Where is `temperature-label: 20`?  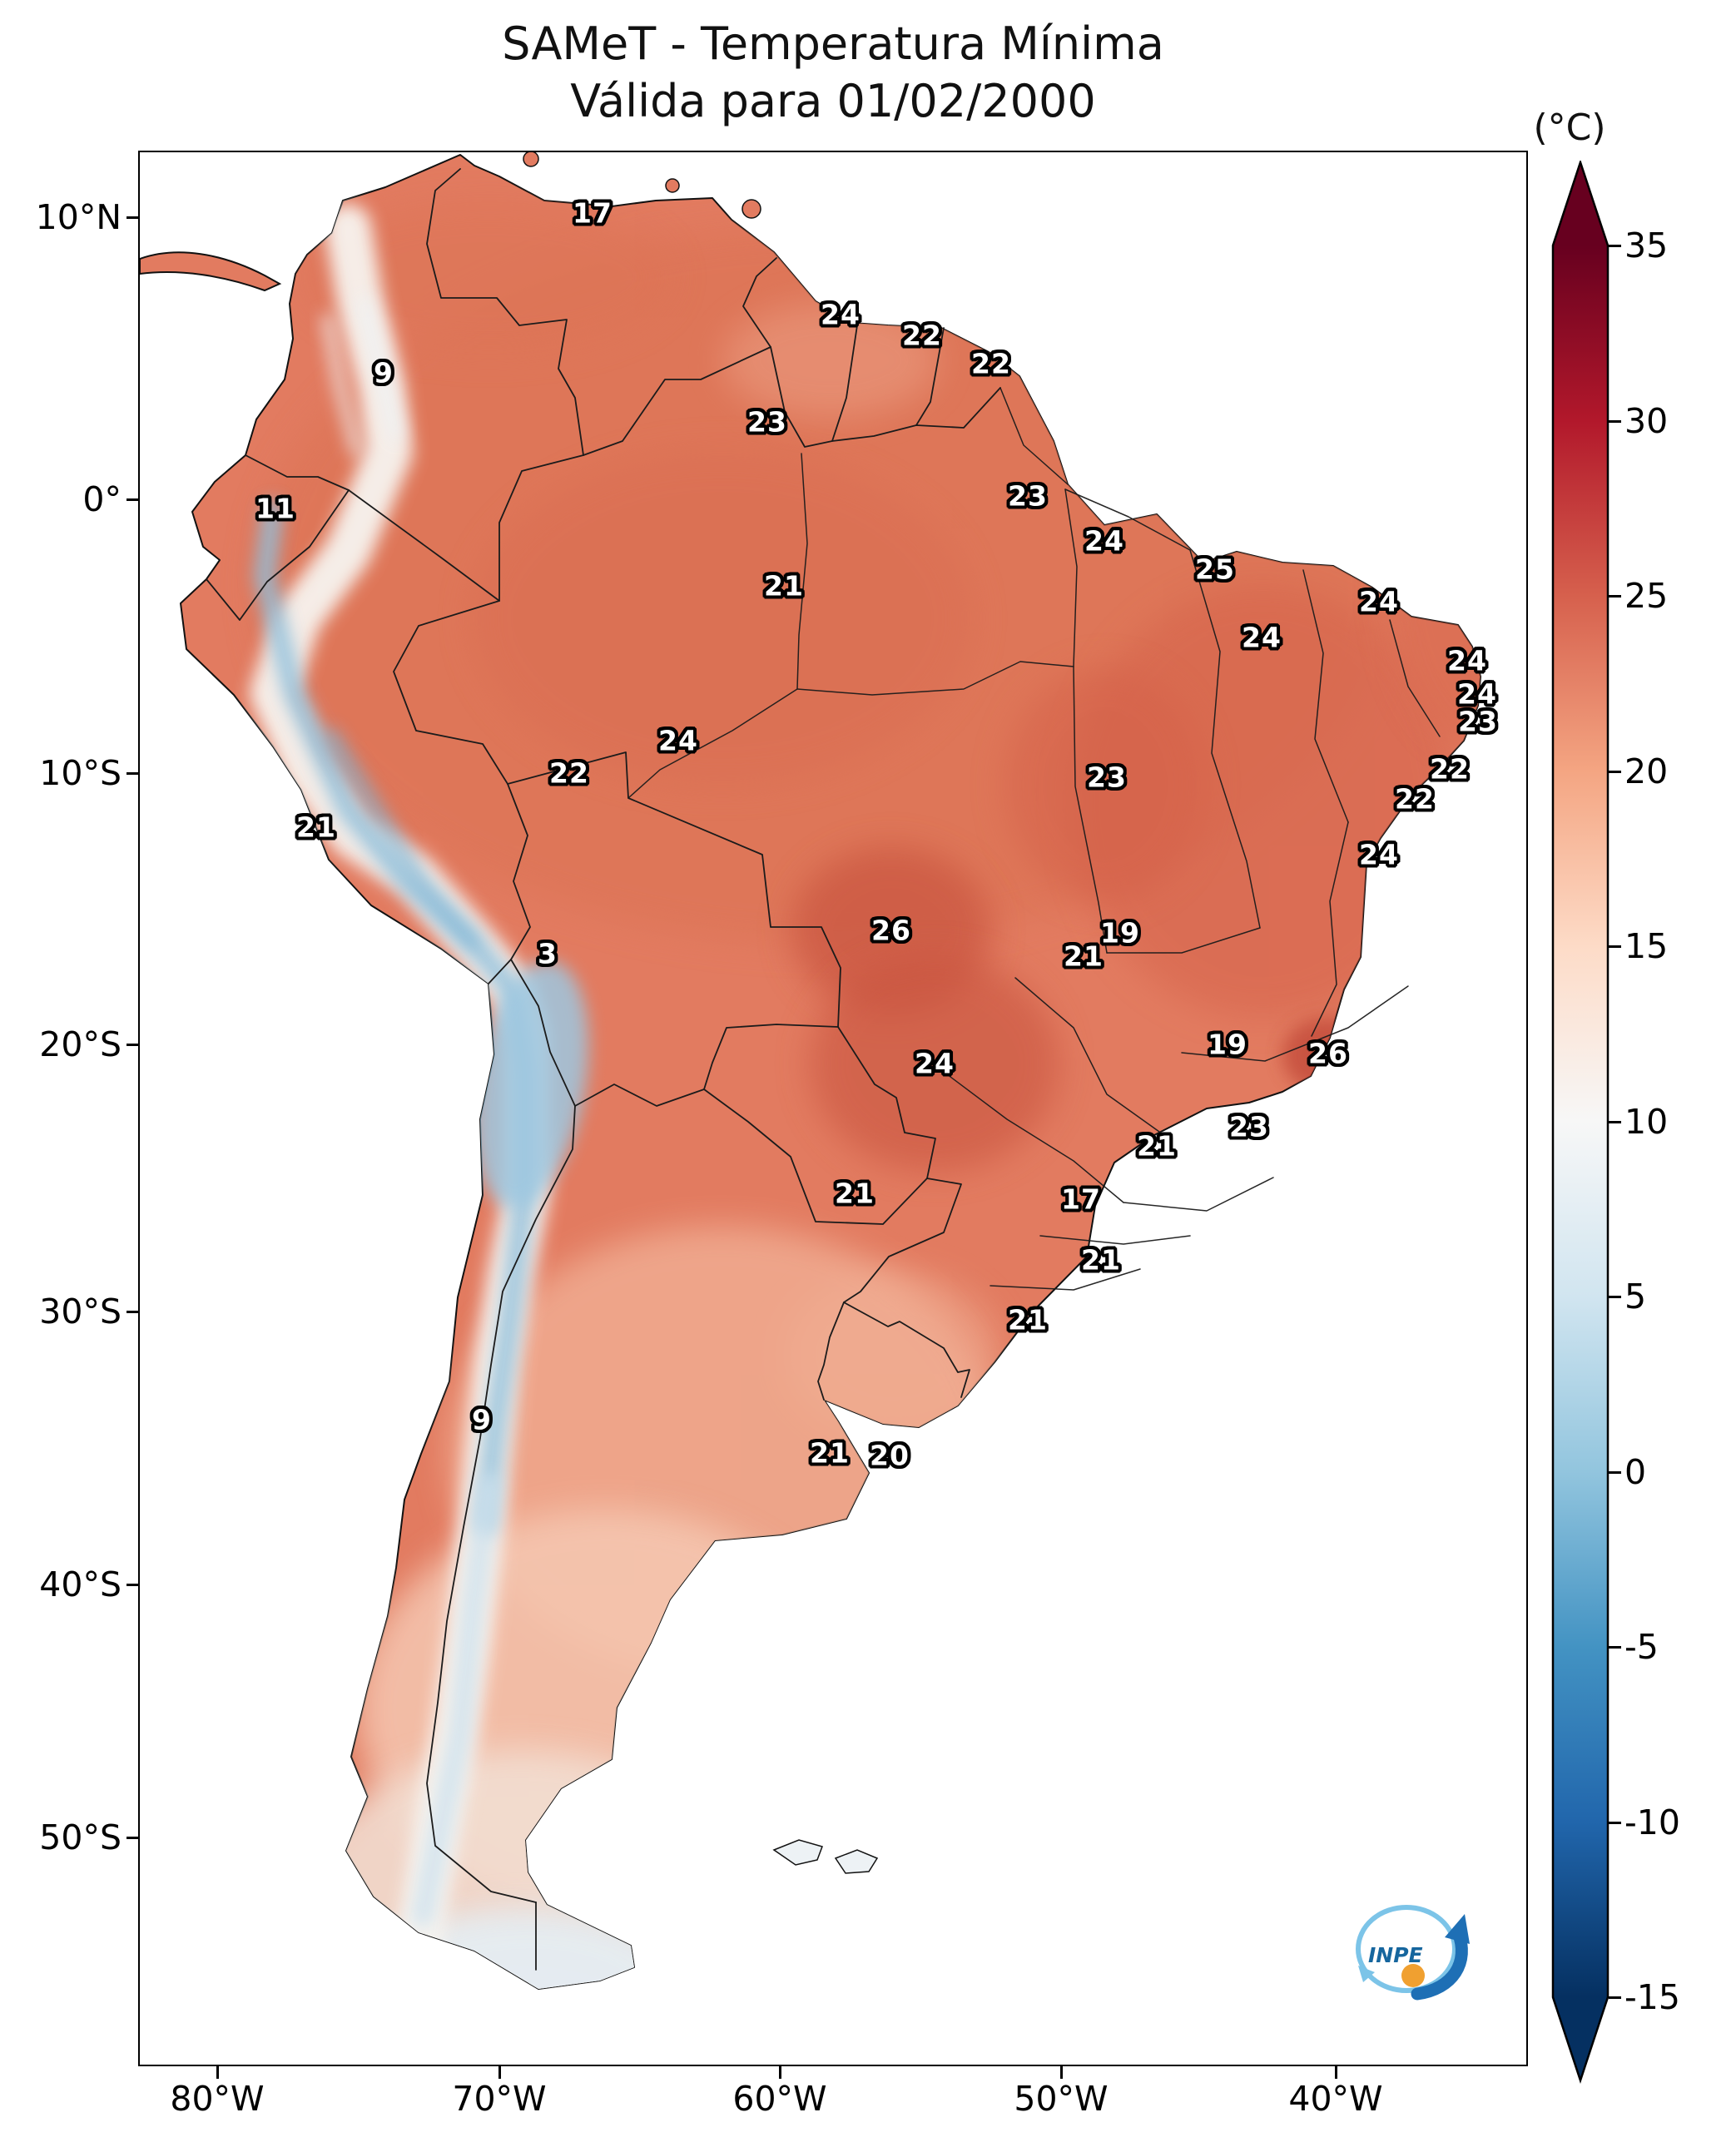 temperature-label: 20 is located at coordinates (890, 1455).